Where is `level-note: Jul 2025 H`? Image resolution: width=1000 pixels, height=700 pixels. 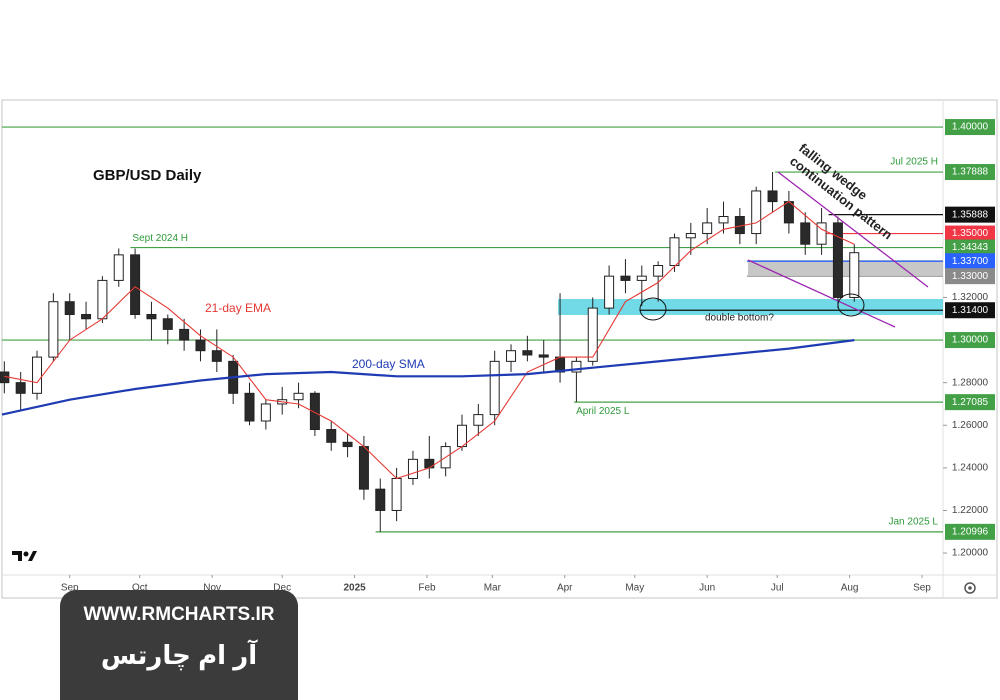
level-note: Jul 2025 H is located at coordinates (914, 162).